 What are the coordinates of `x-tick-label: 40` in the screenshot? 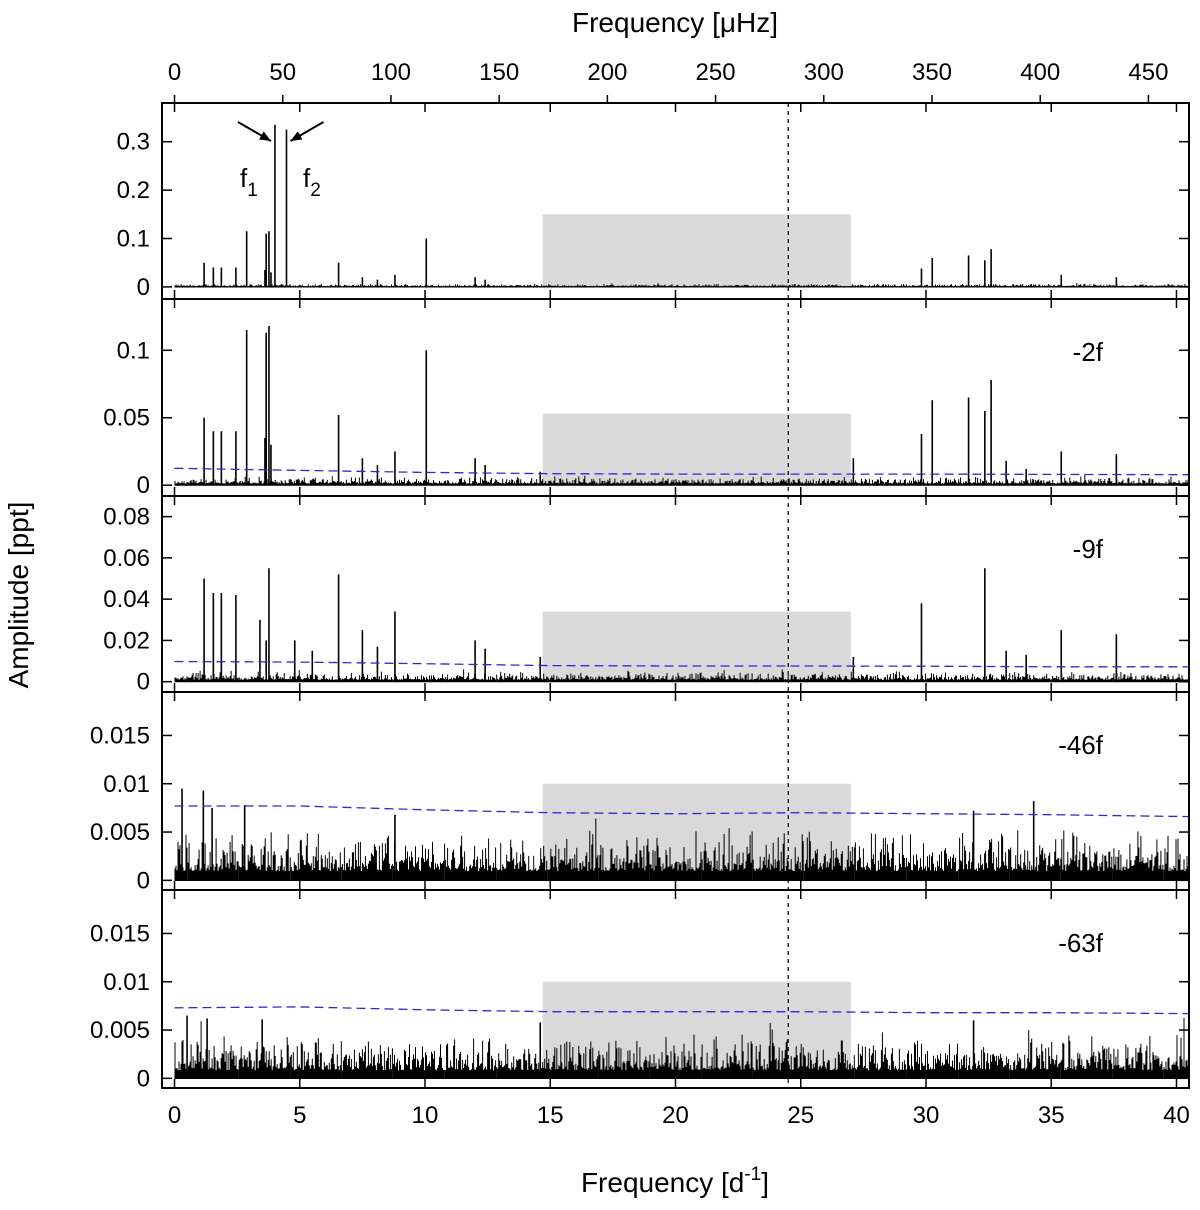 It's located at (1176, 1115).